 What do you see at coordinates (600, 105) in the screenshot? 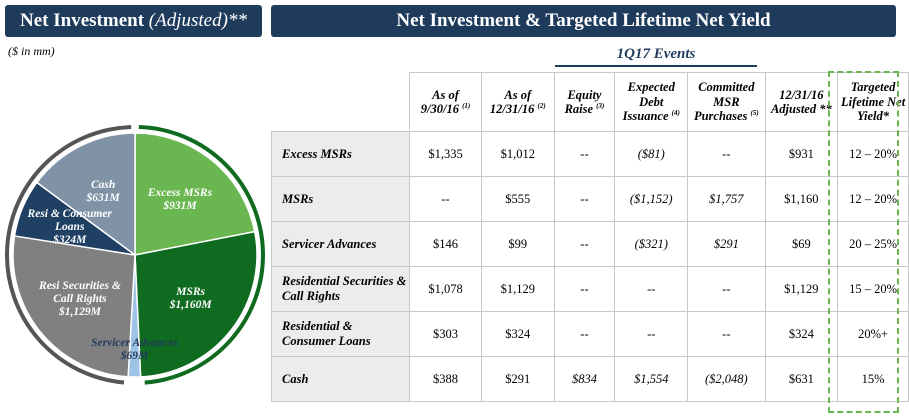
I see `header-note: (3)` at bounding box center [600, 105].